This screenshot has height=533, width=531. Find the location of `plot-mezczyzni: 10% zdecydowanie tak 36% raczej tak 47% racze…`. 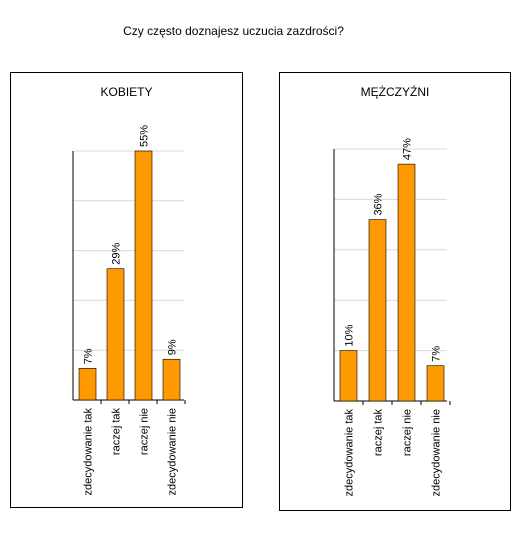

plot-mezczyzni: 10% zdecydowanie tak 36% raczej tak 47% racze… is located at coordinates (392, 317).